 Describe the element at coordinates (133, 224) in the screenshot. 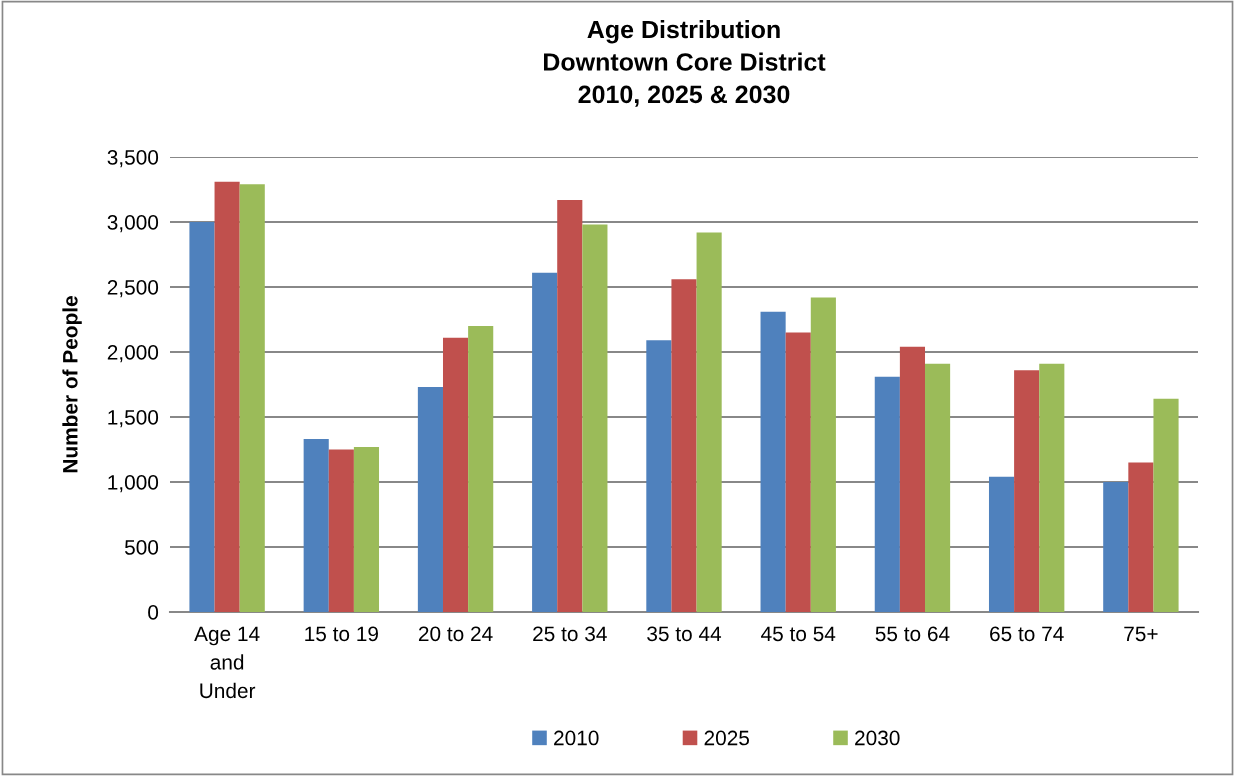

I see `y-tick-label: 3,000` at that location.